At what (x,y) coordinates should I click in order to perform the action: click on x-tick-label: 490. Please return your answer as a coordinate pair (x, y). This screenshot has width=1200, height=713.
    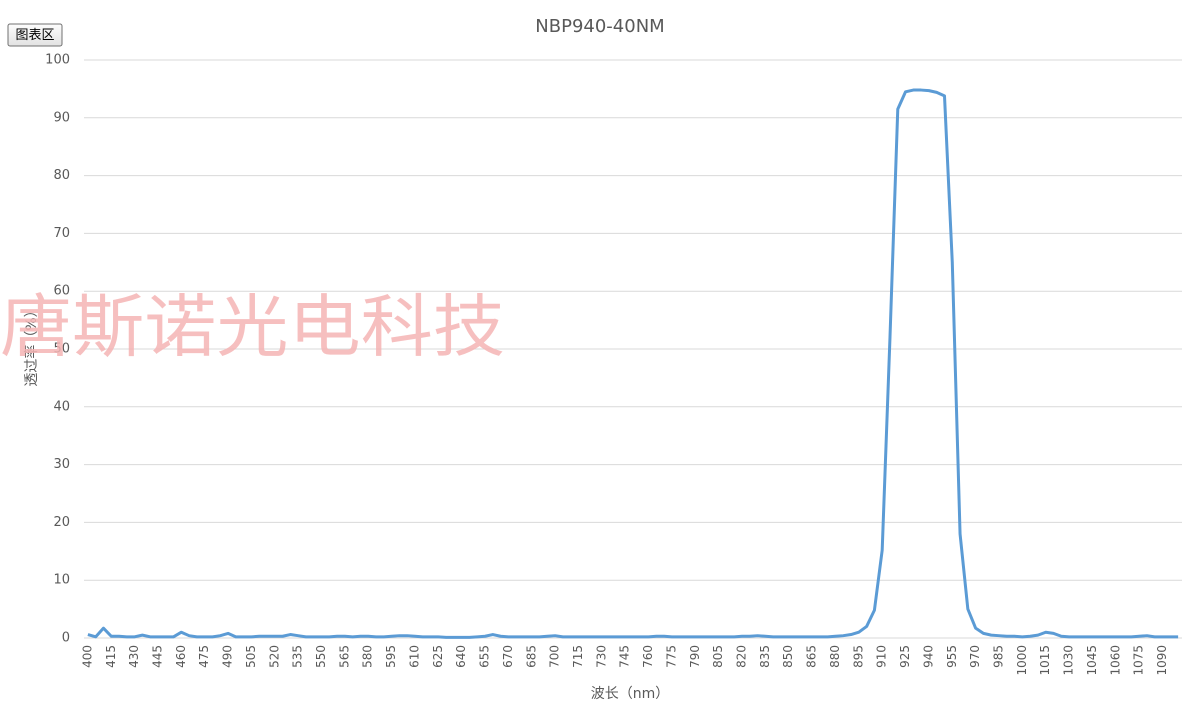
    Looking at the image, I should click on (228, 656).